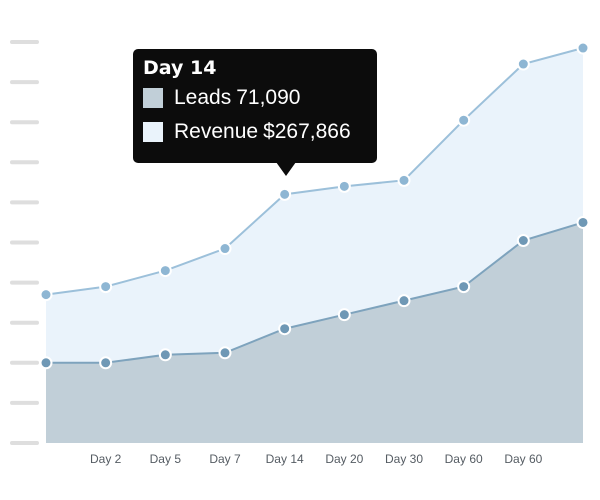  What do you see at coordinates (285, 459) in the screenshot?
I see `x-tick-label: Day 14` at bounding box center [285, 459].